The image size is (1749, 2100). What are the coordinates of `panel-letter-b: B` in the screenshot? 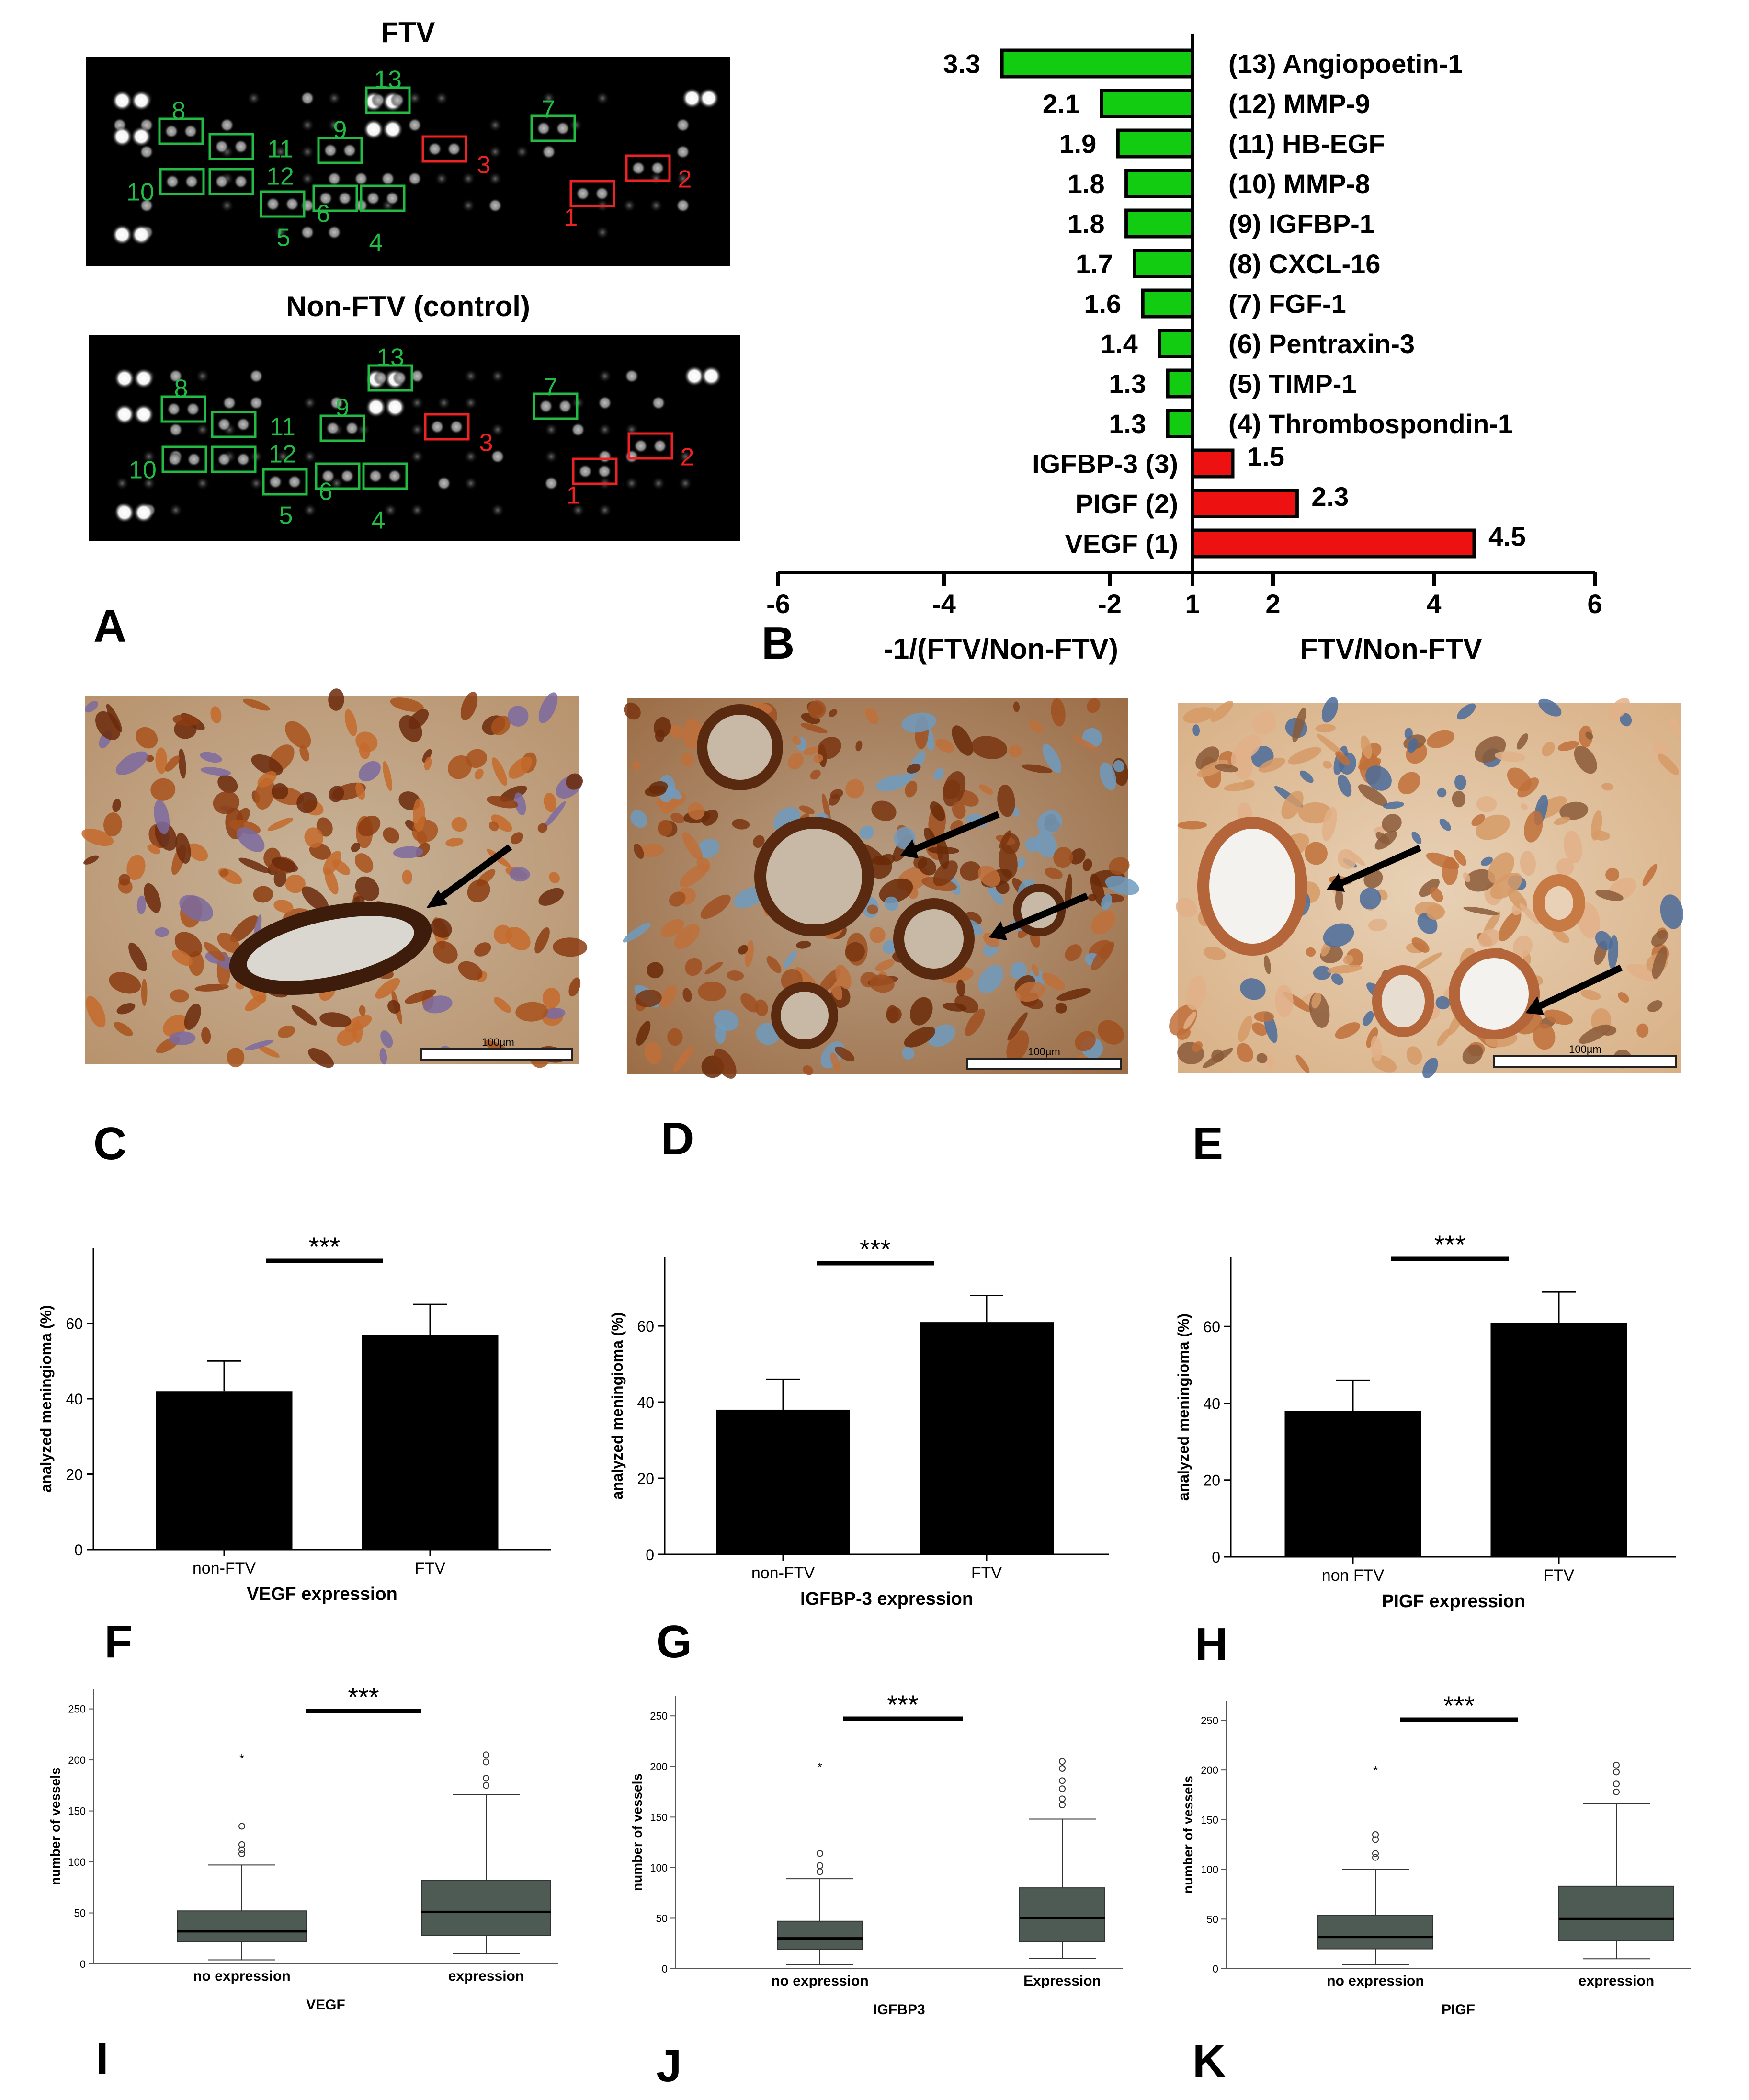 It's located at (778, 643).